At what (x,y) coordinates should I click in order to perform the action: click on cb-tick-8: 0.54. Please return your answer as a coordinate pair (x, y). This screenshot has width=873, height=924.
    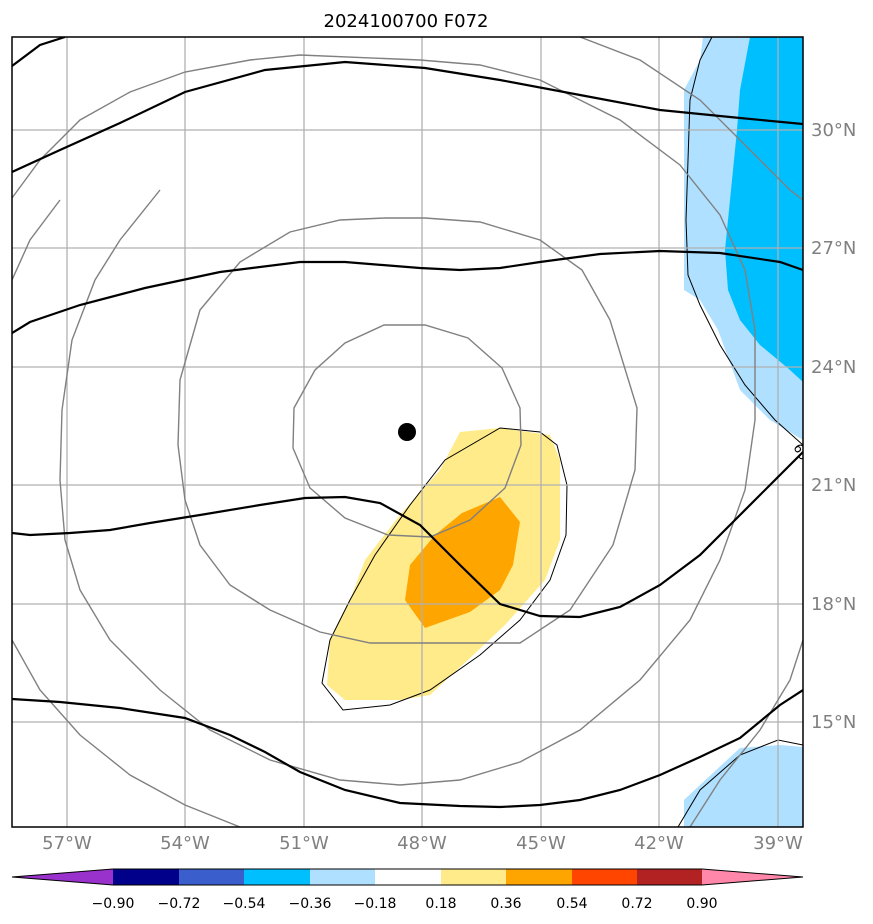
    Looking at the image, I should click on (571, 904).